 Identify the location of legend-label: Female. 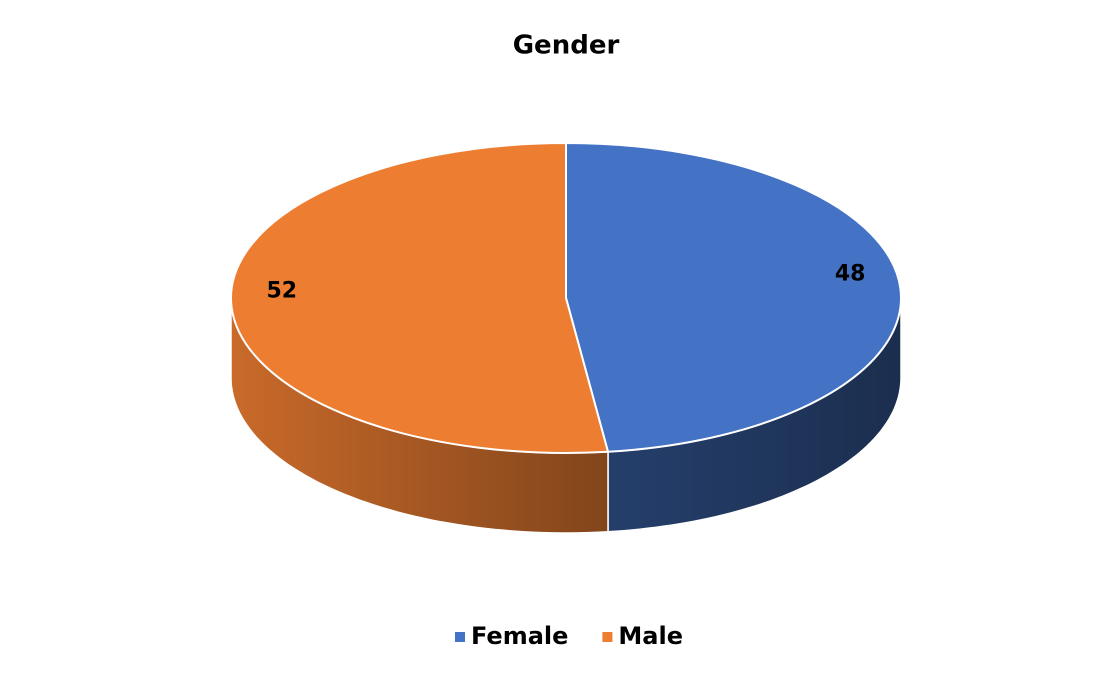
(519, 636).